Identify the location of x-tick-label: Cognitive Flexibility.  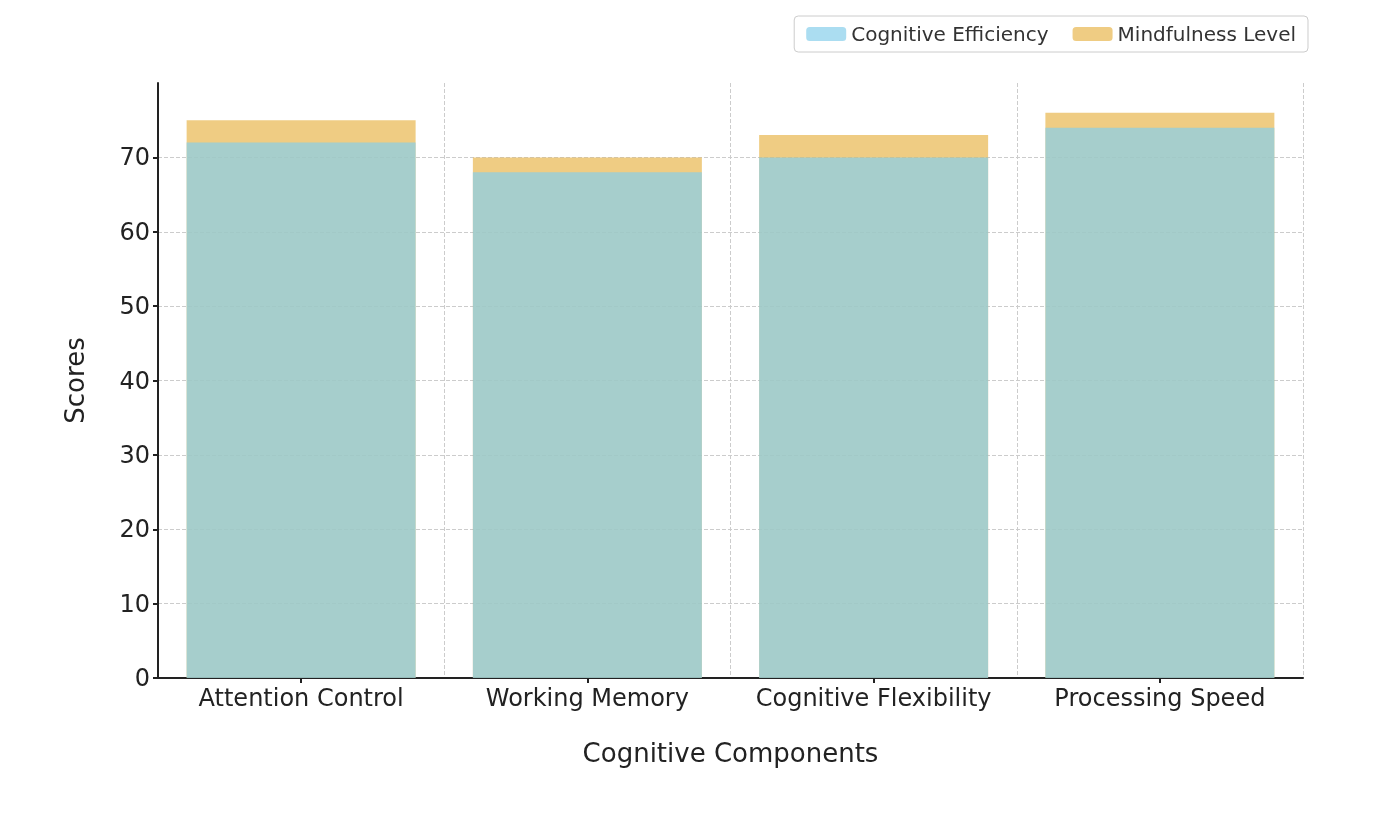
(873, 698).